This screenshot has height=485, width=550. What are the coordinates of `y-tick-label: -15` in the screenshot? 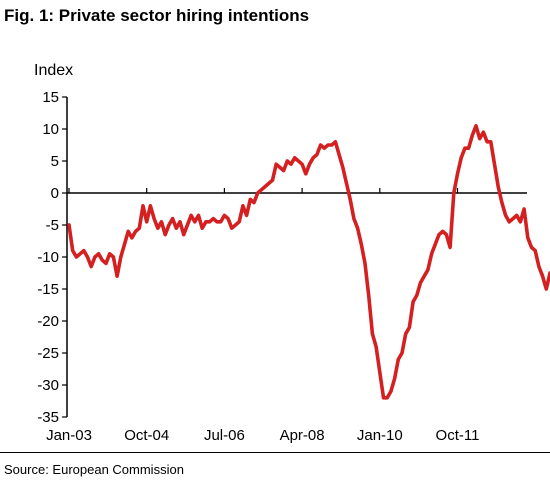 It's located at (48, 289).